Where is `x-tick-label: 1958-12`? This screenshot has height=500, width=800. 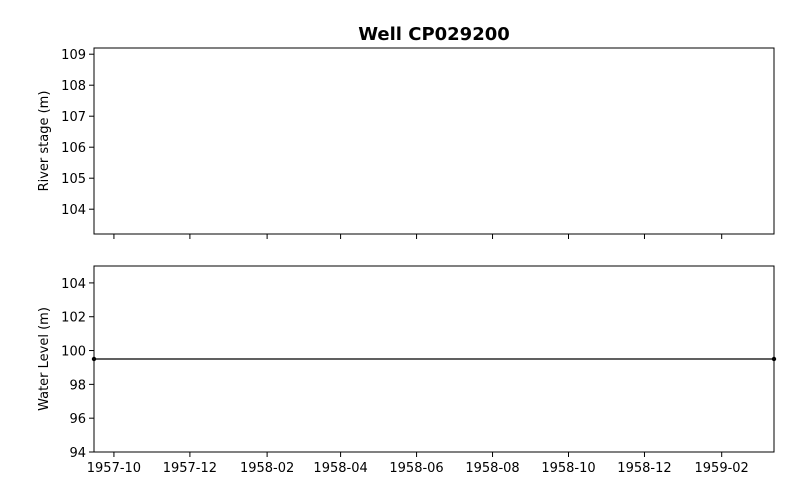 x-tick-label: 1958-12 is located at coordinates (644, 468).